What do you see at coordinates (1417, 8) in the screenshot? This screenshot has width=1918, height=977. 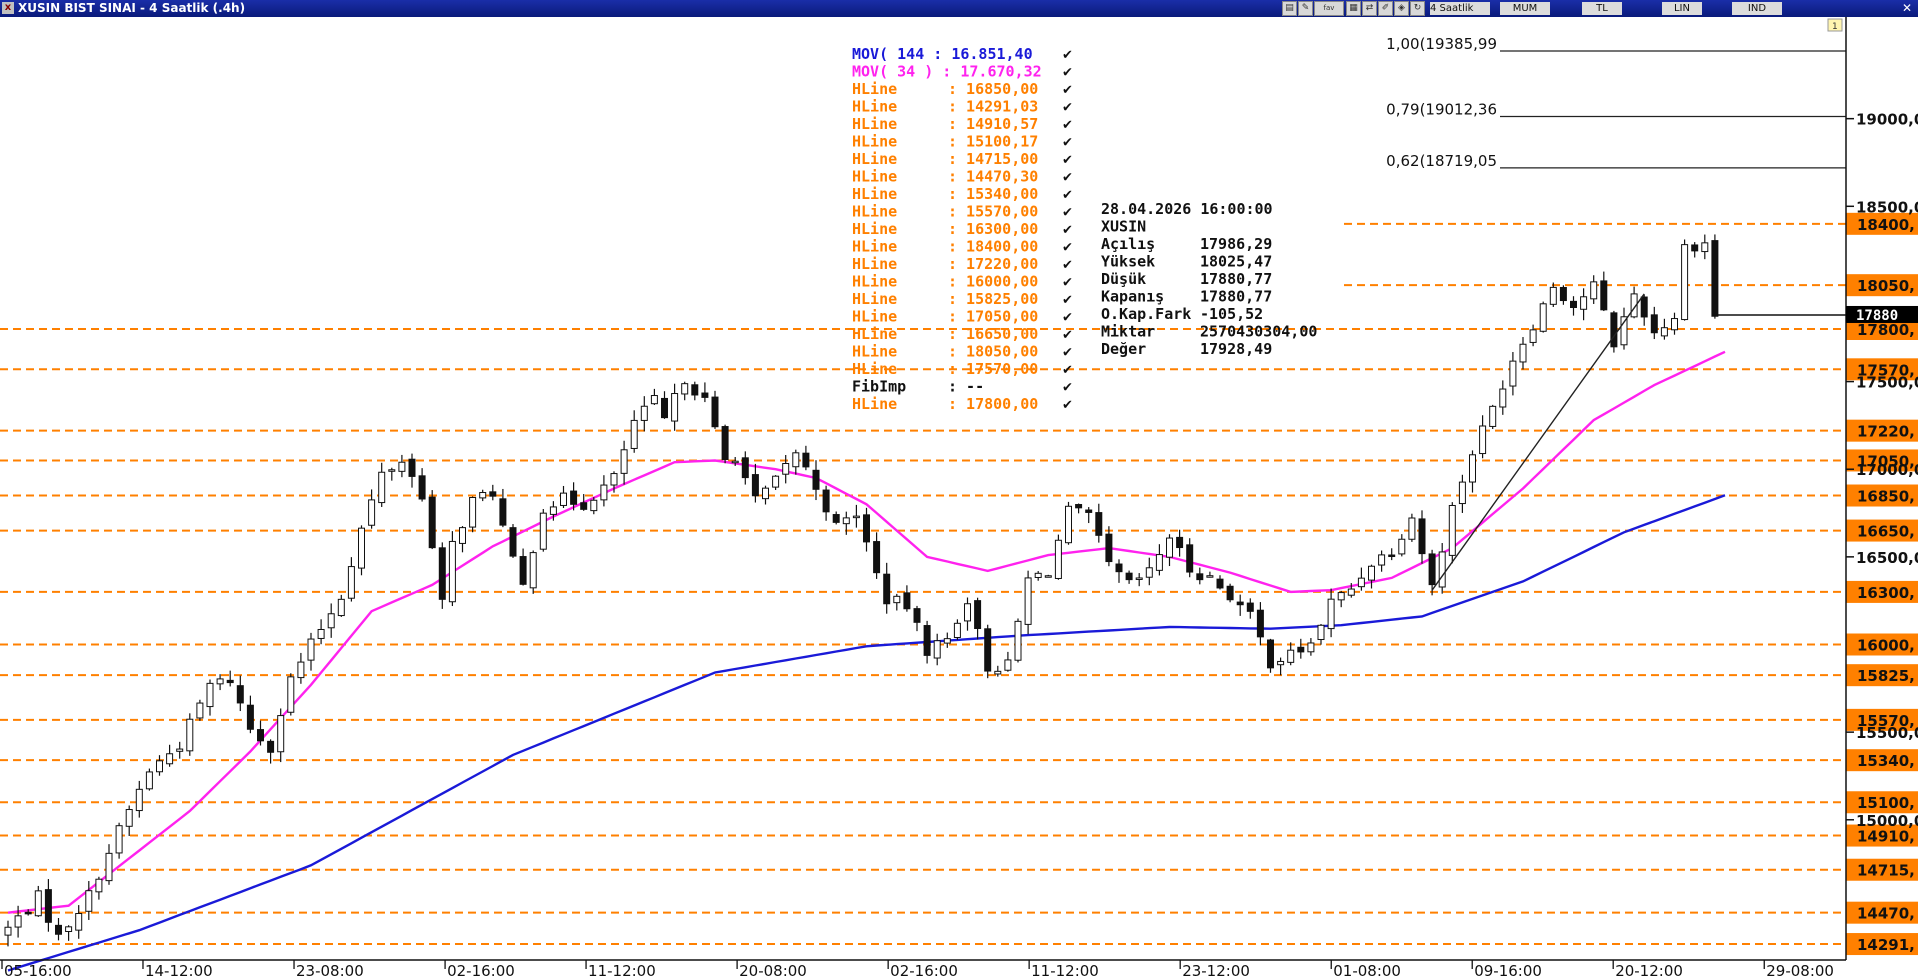 I see `refresh-icon: ↻` at bounding box center [1417, 8].